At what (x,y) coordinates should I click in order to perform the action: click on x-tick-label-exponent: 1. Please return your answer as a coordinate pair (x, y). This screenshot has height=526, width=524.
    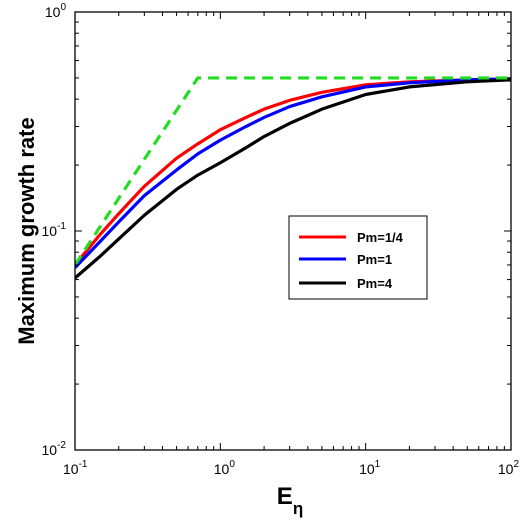
    Looking at the image, I should click on (378, 464).